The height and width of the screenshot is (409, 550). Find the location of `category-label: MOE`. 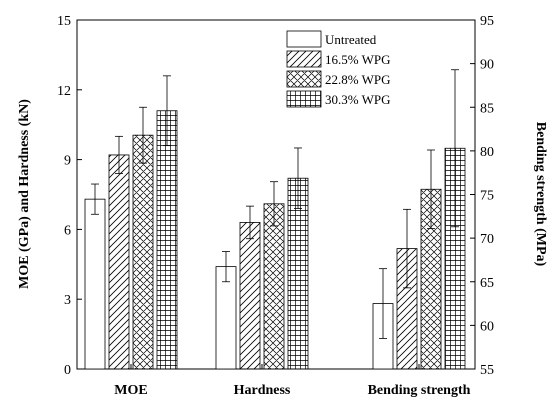

category-label: MOE is located at coordinates (130, 390).